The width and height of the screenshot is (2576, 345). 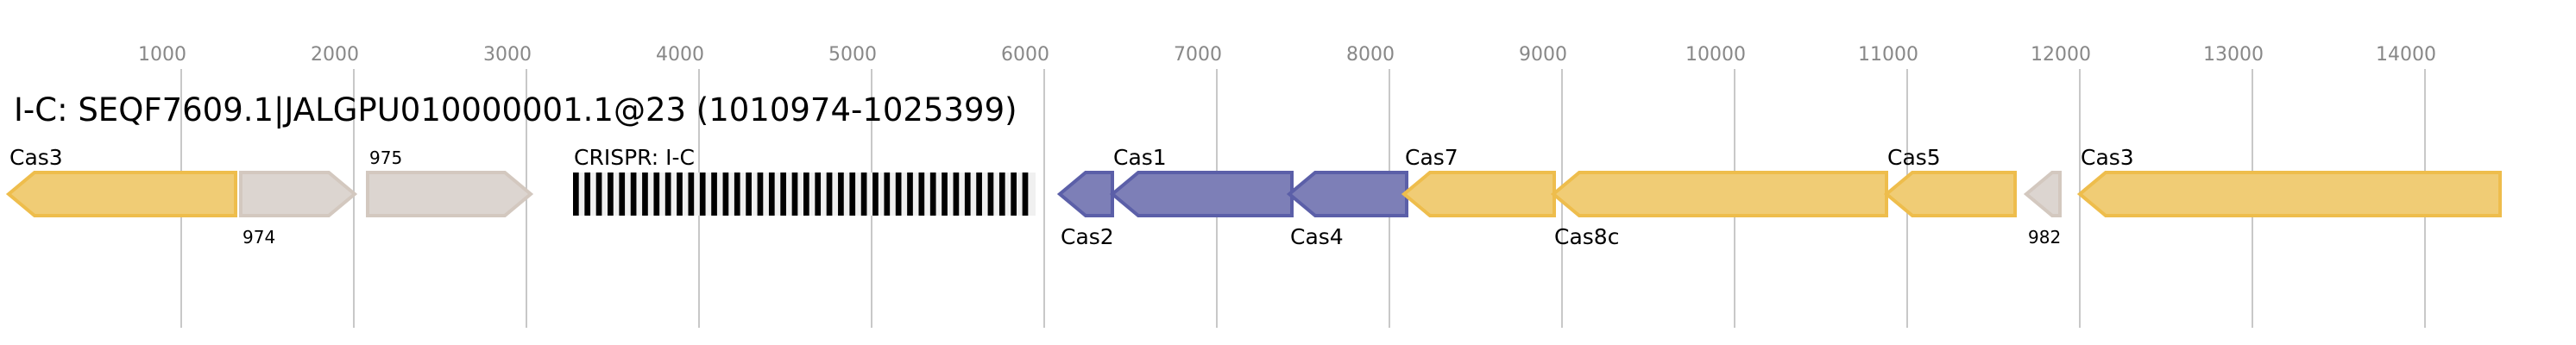 I want to click on tick-label: 8000, so click(x=1371, y=55).